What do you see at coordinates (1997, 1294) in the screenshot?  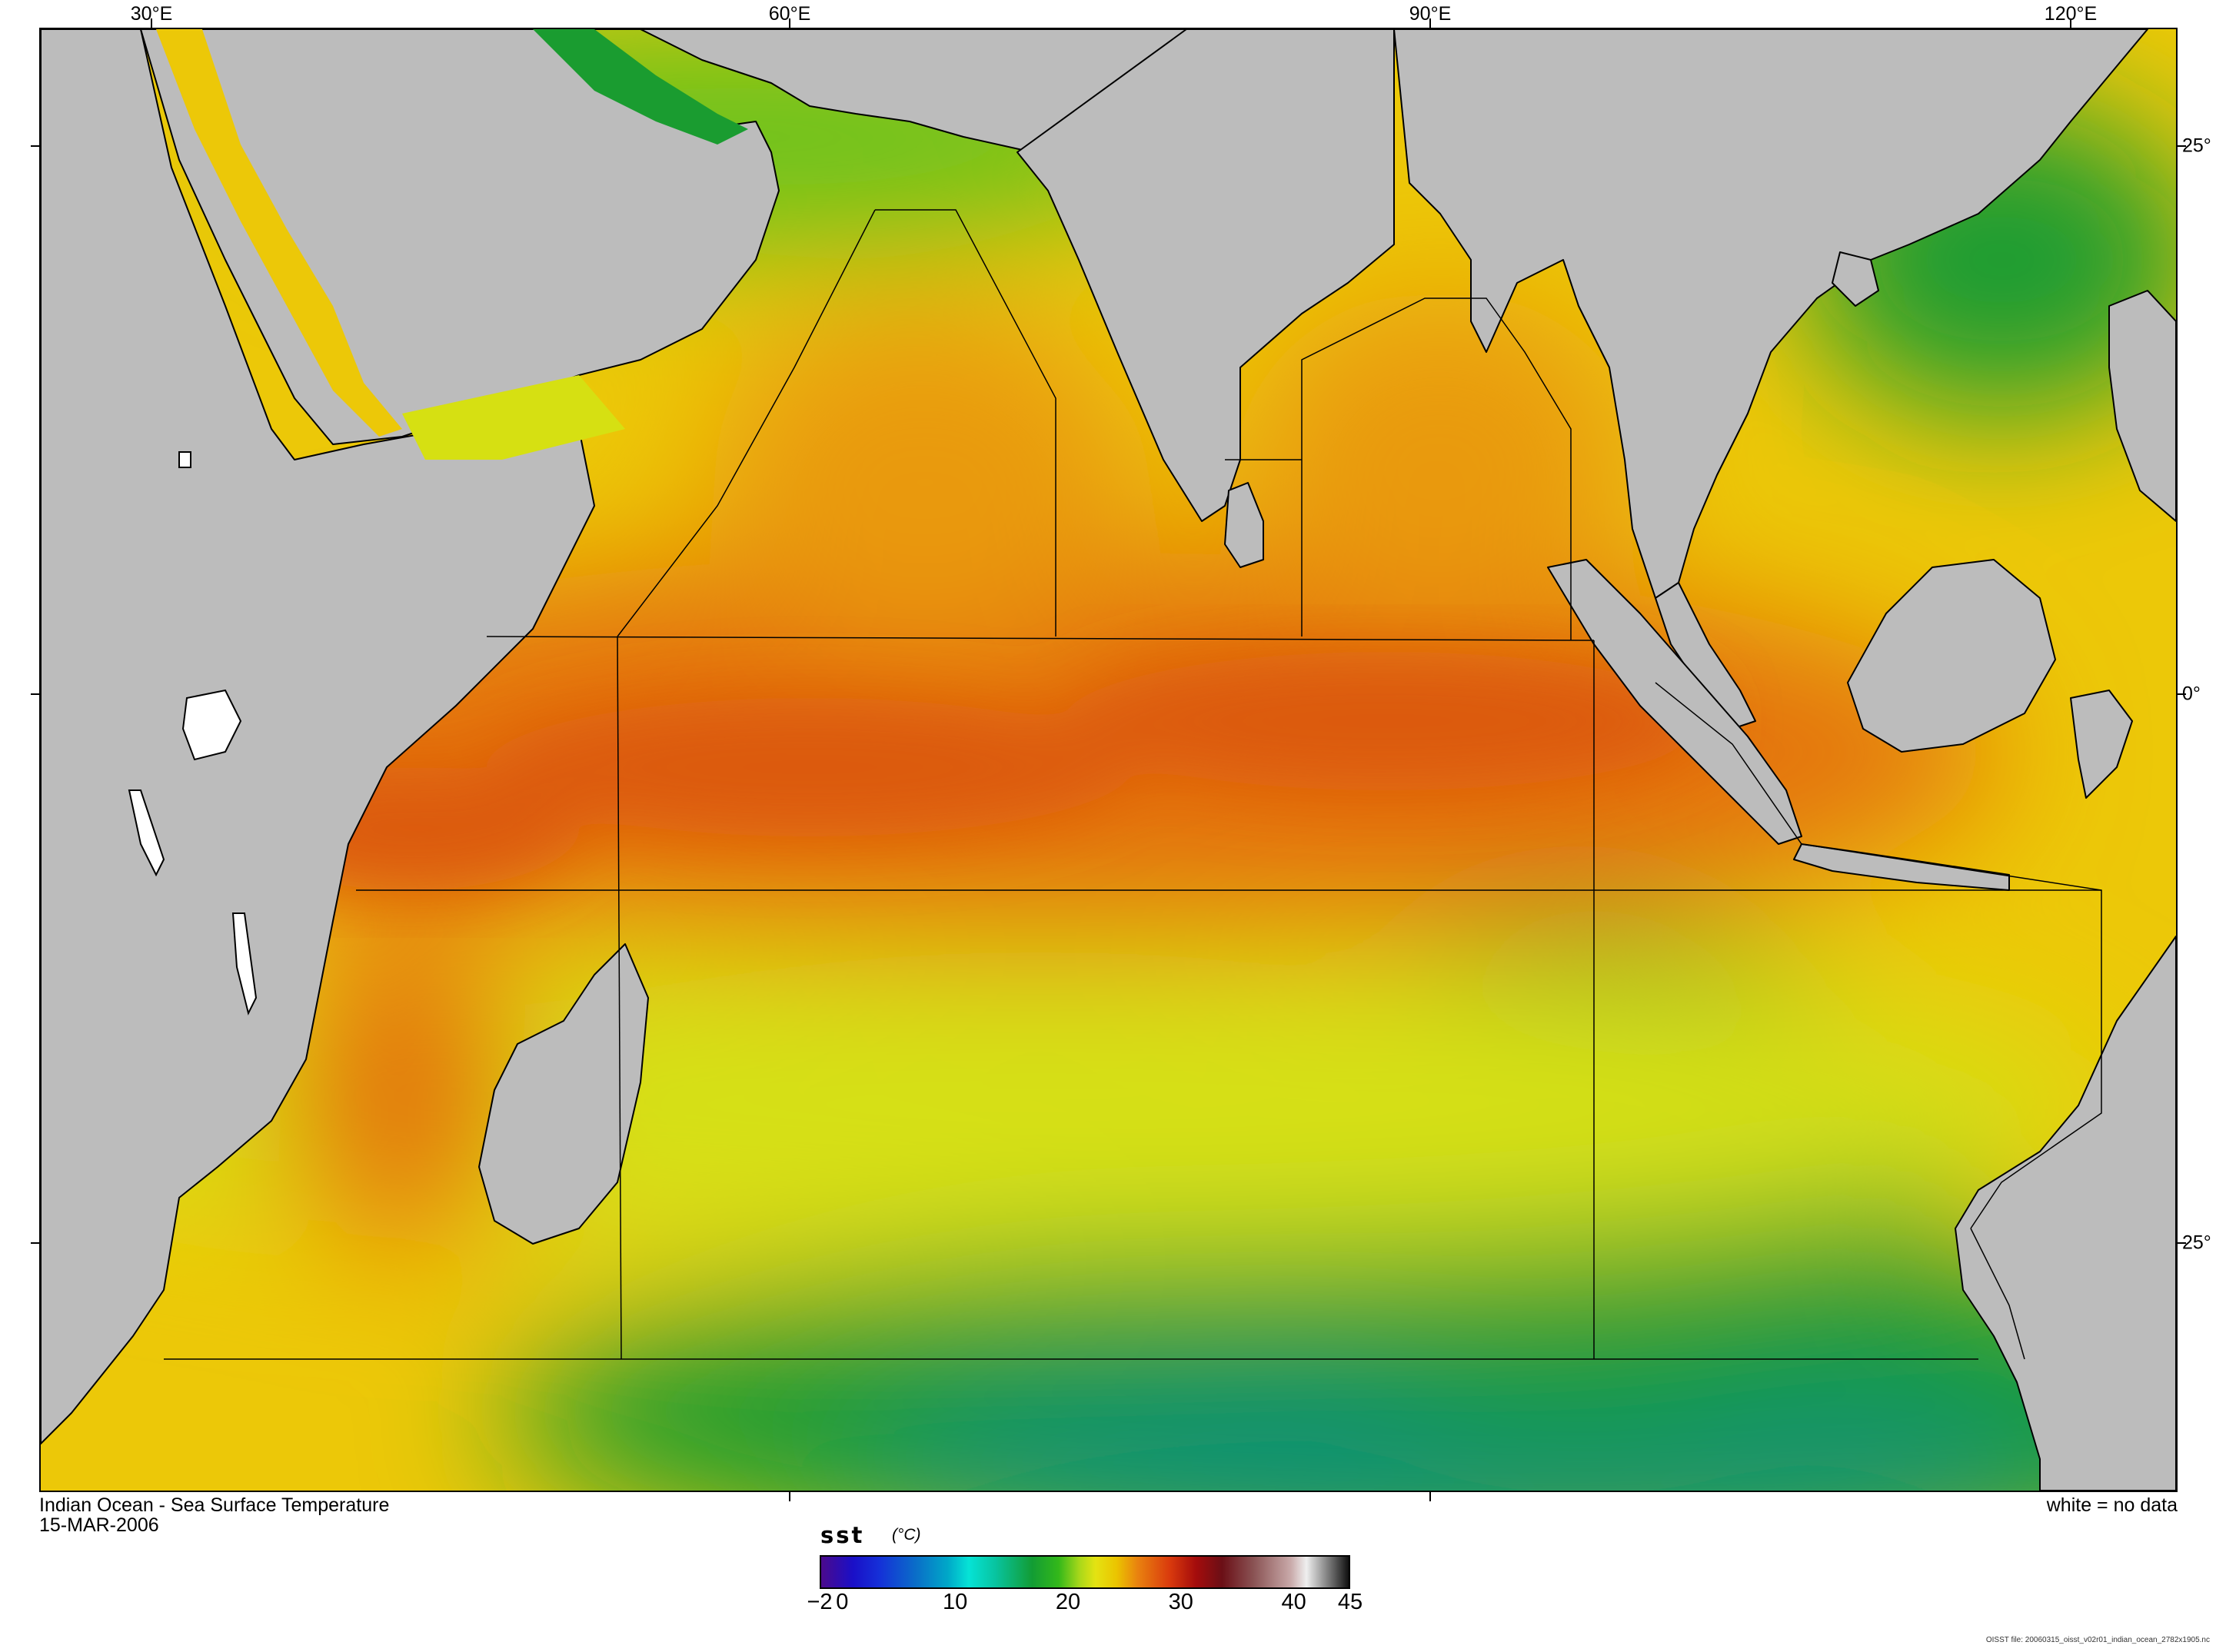 I see `boundary-se-australia` at bounding box center [1997, 1294].